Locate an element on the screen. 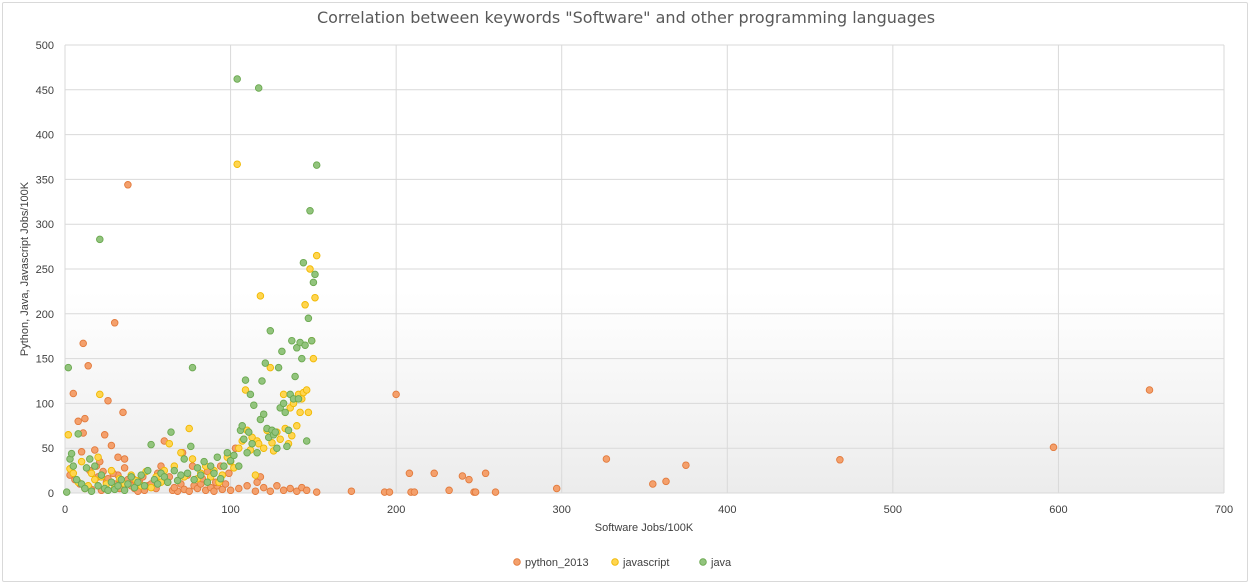 This screenshot has height=586, width=1252. legend-label-javascript: javascript is located at coordinates (645, 563).